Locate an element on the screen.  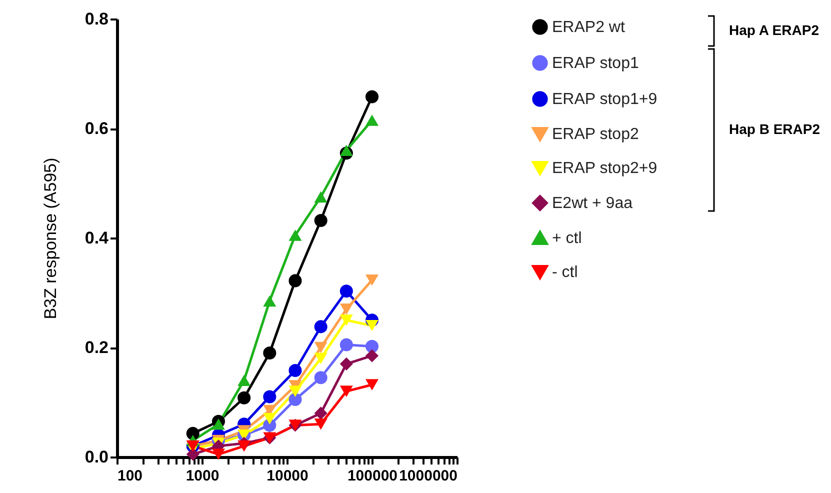
legend-label: - ctl is located at coordinates (565, 272).